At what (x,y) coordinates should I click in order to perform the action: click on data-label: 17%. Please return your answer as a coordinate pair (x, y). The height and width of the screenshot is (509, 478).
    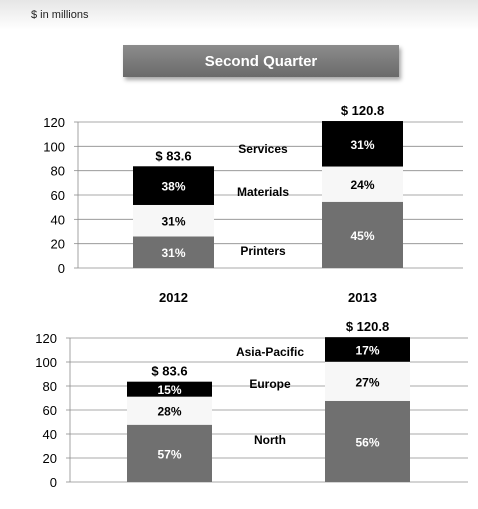
    Looking at the image, I should click on (367, 350).